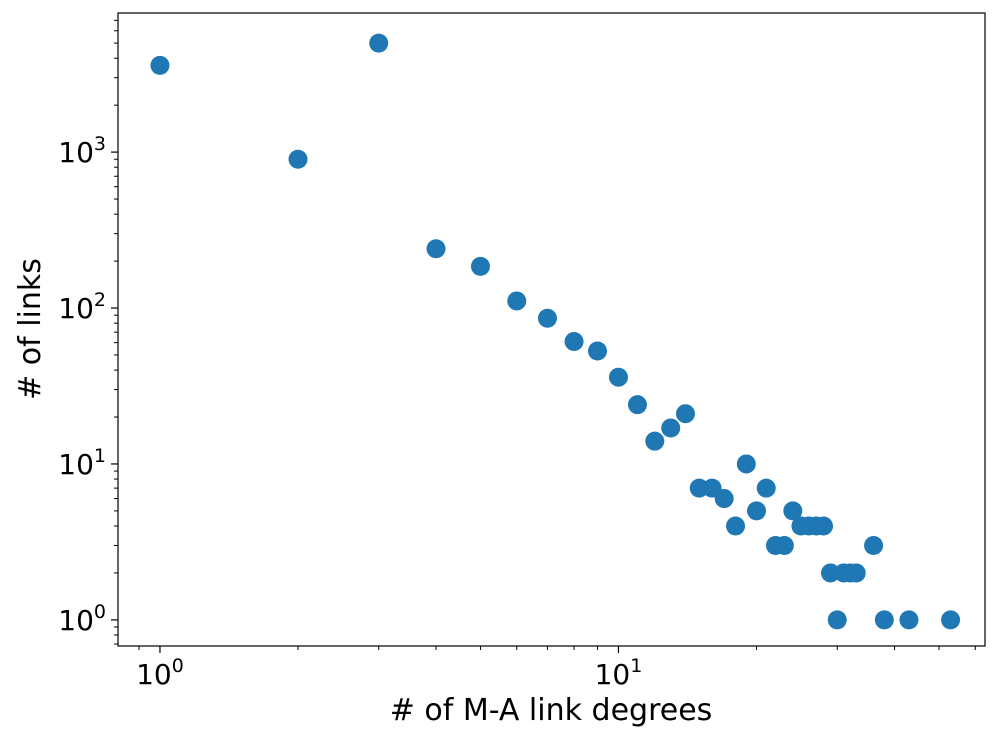 Image resolution: width=997 pixels, height=740 pixels. Describe the element at coordinates (82, 463) in the screenshot. I see `y-tick-label: 101` at that location.